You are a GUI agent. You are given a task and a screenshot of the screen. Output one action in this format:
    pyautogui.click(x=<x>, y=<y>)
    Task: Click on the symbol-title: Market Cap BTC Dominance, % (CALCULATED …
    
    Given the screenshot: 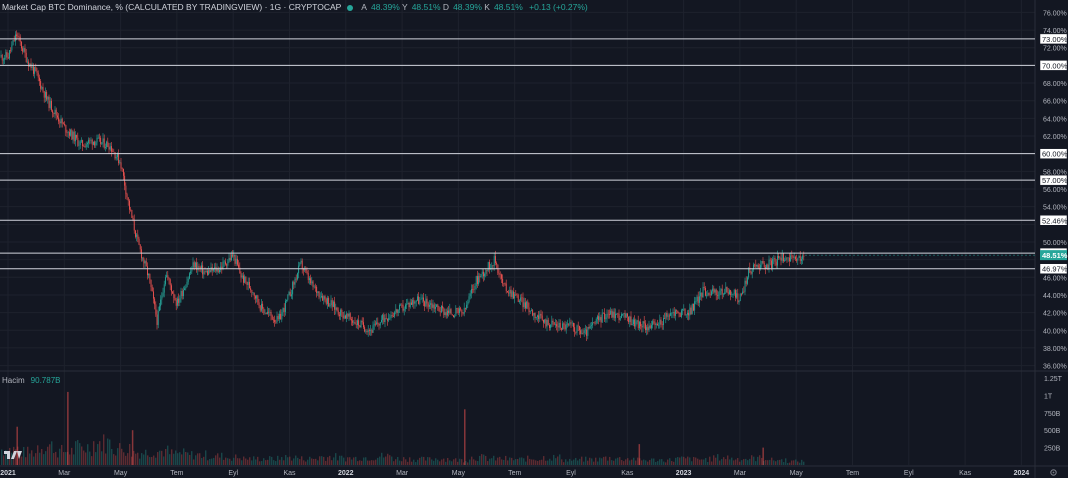 What is the action you would take?
    pyautogui.click(x=172, y=7)
    